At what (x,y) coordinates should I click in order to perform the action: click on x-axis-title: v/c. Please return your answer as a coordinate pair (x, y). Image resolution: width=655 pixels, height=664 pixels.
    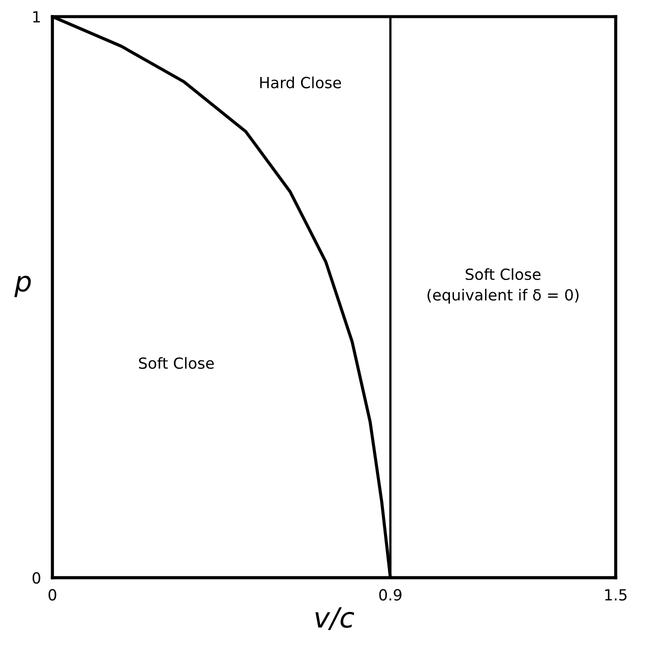
    Looking at the image, I should click on (335, 618).